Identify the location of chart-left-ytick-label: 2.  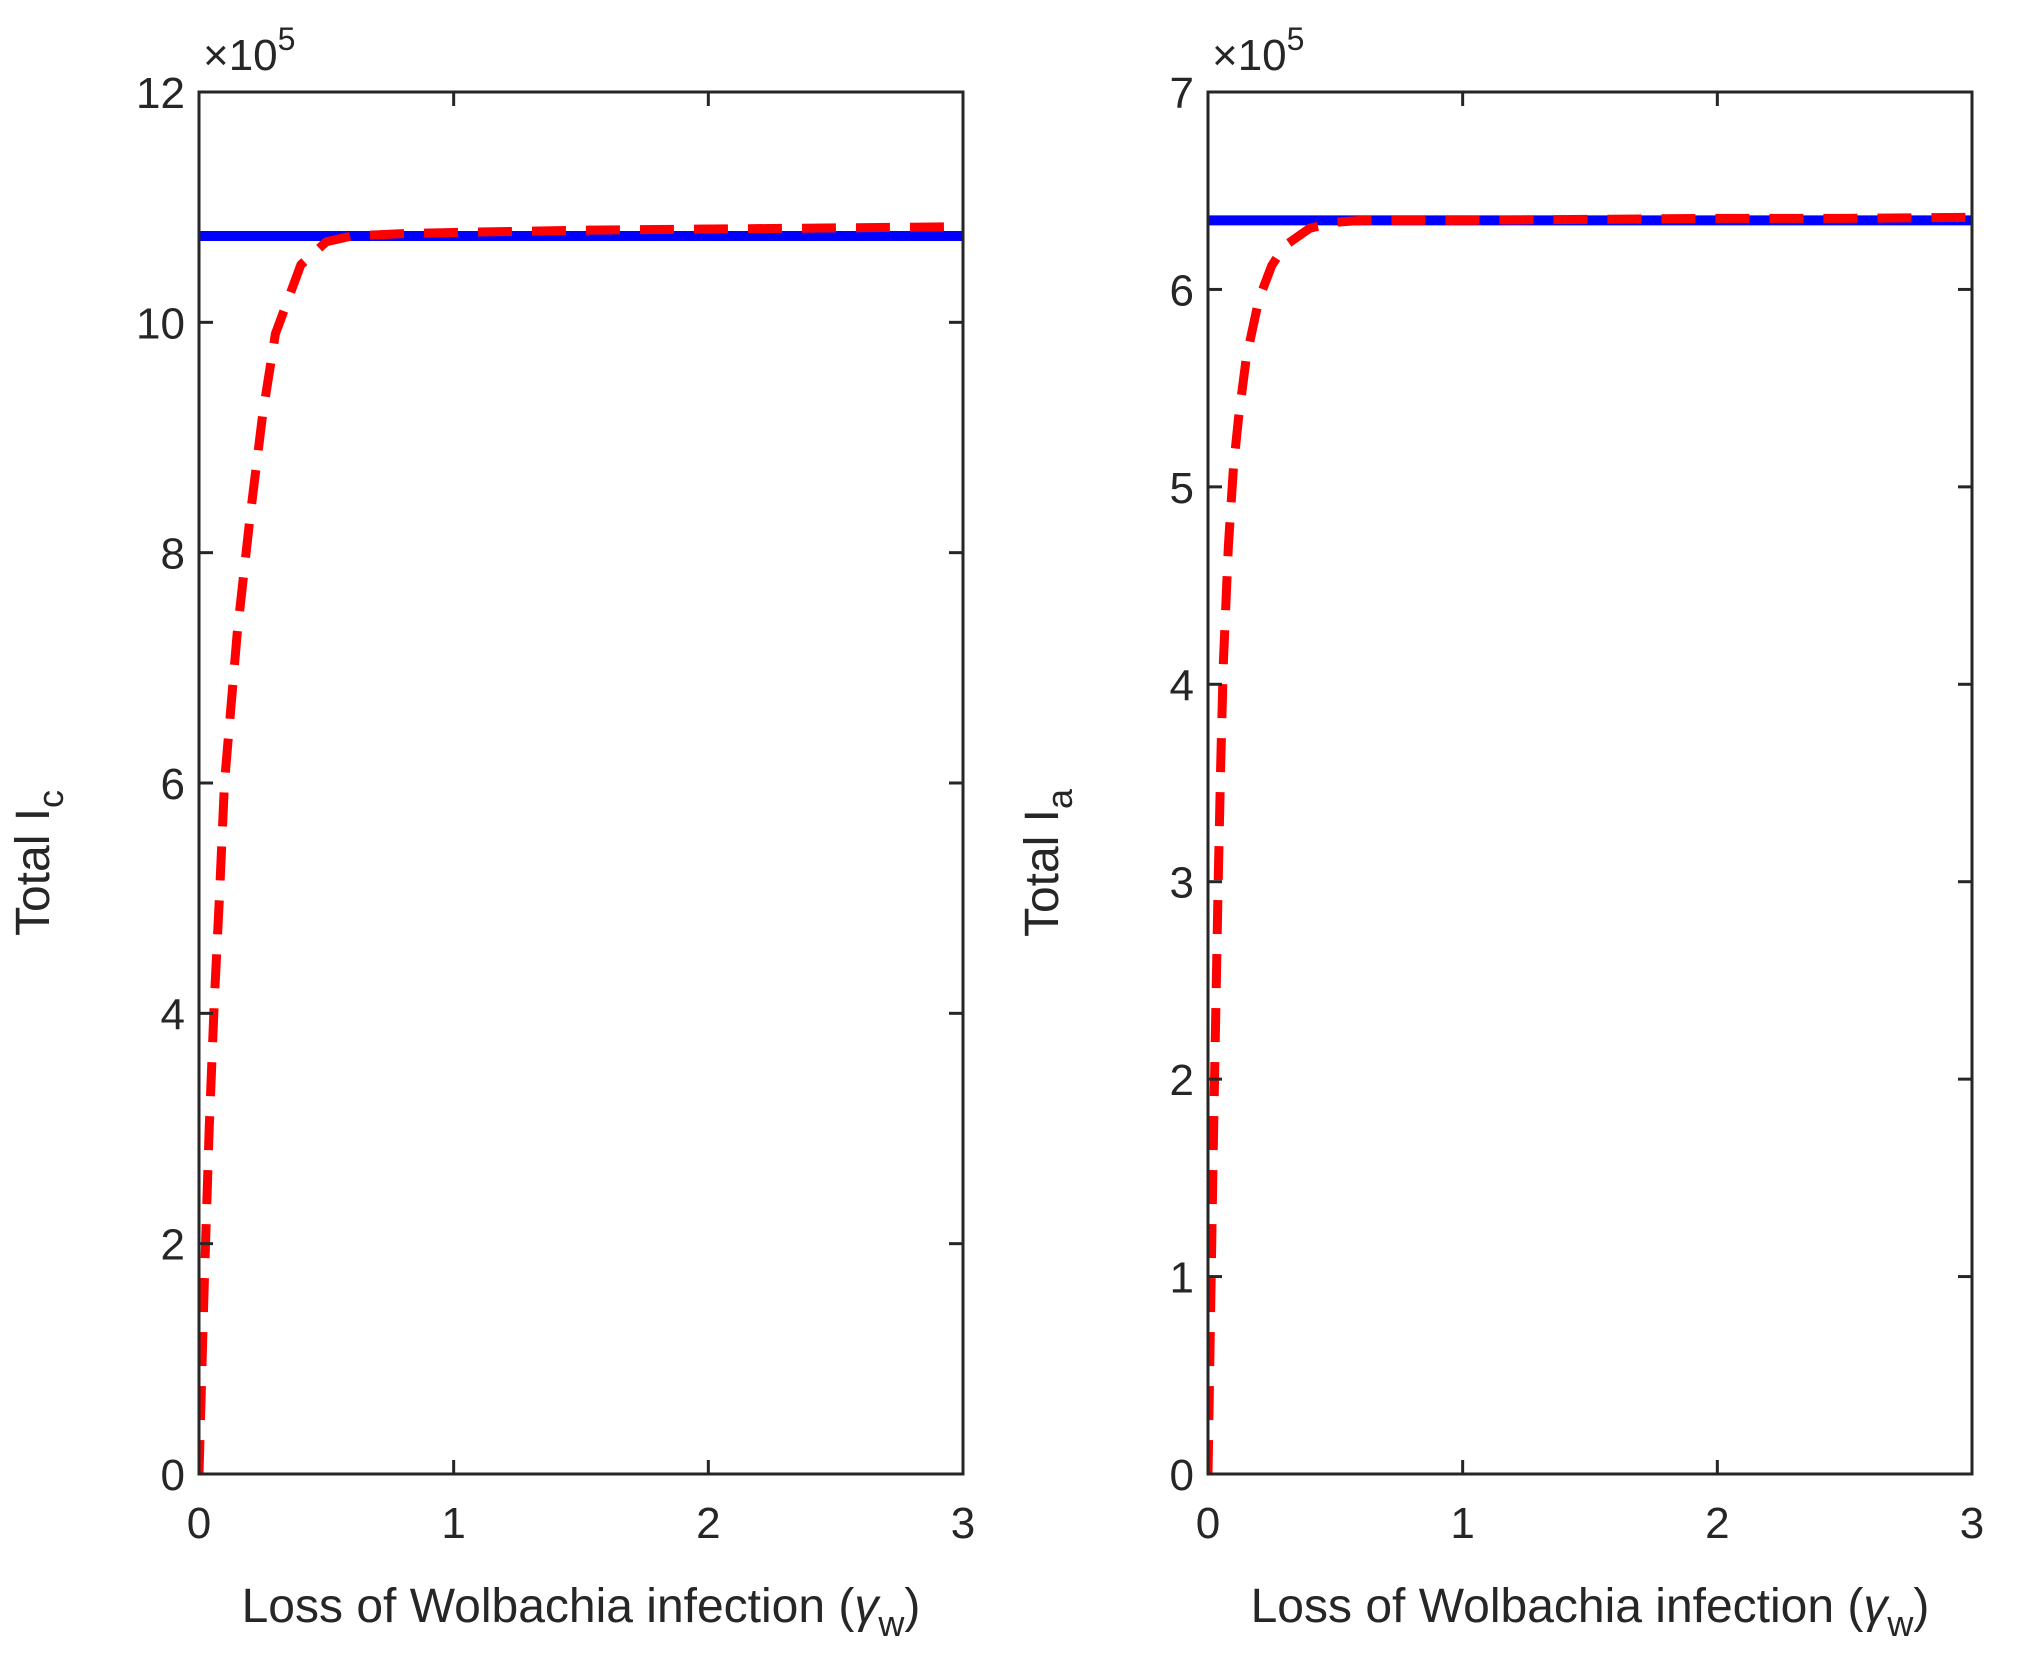
(173, 1245).